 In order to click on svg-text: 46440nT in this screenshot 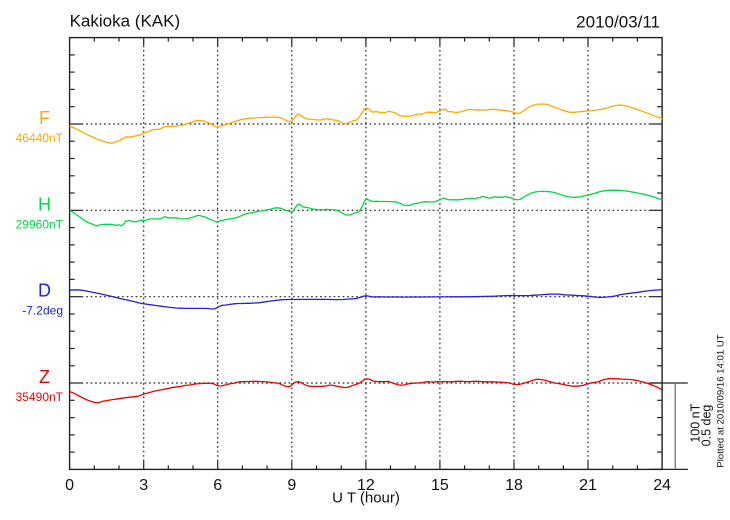, I will do `click(40, 138)`.